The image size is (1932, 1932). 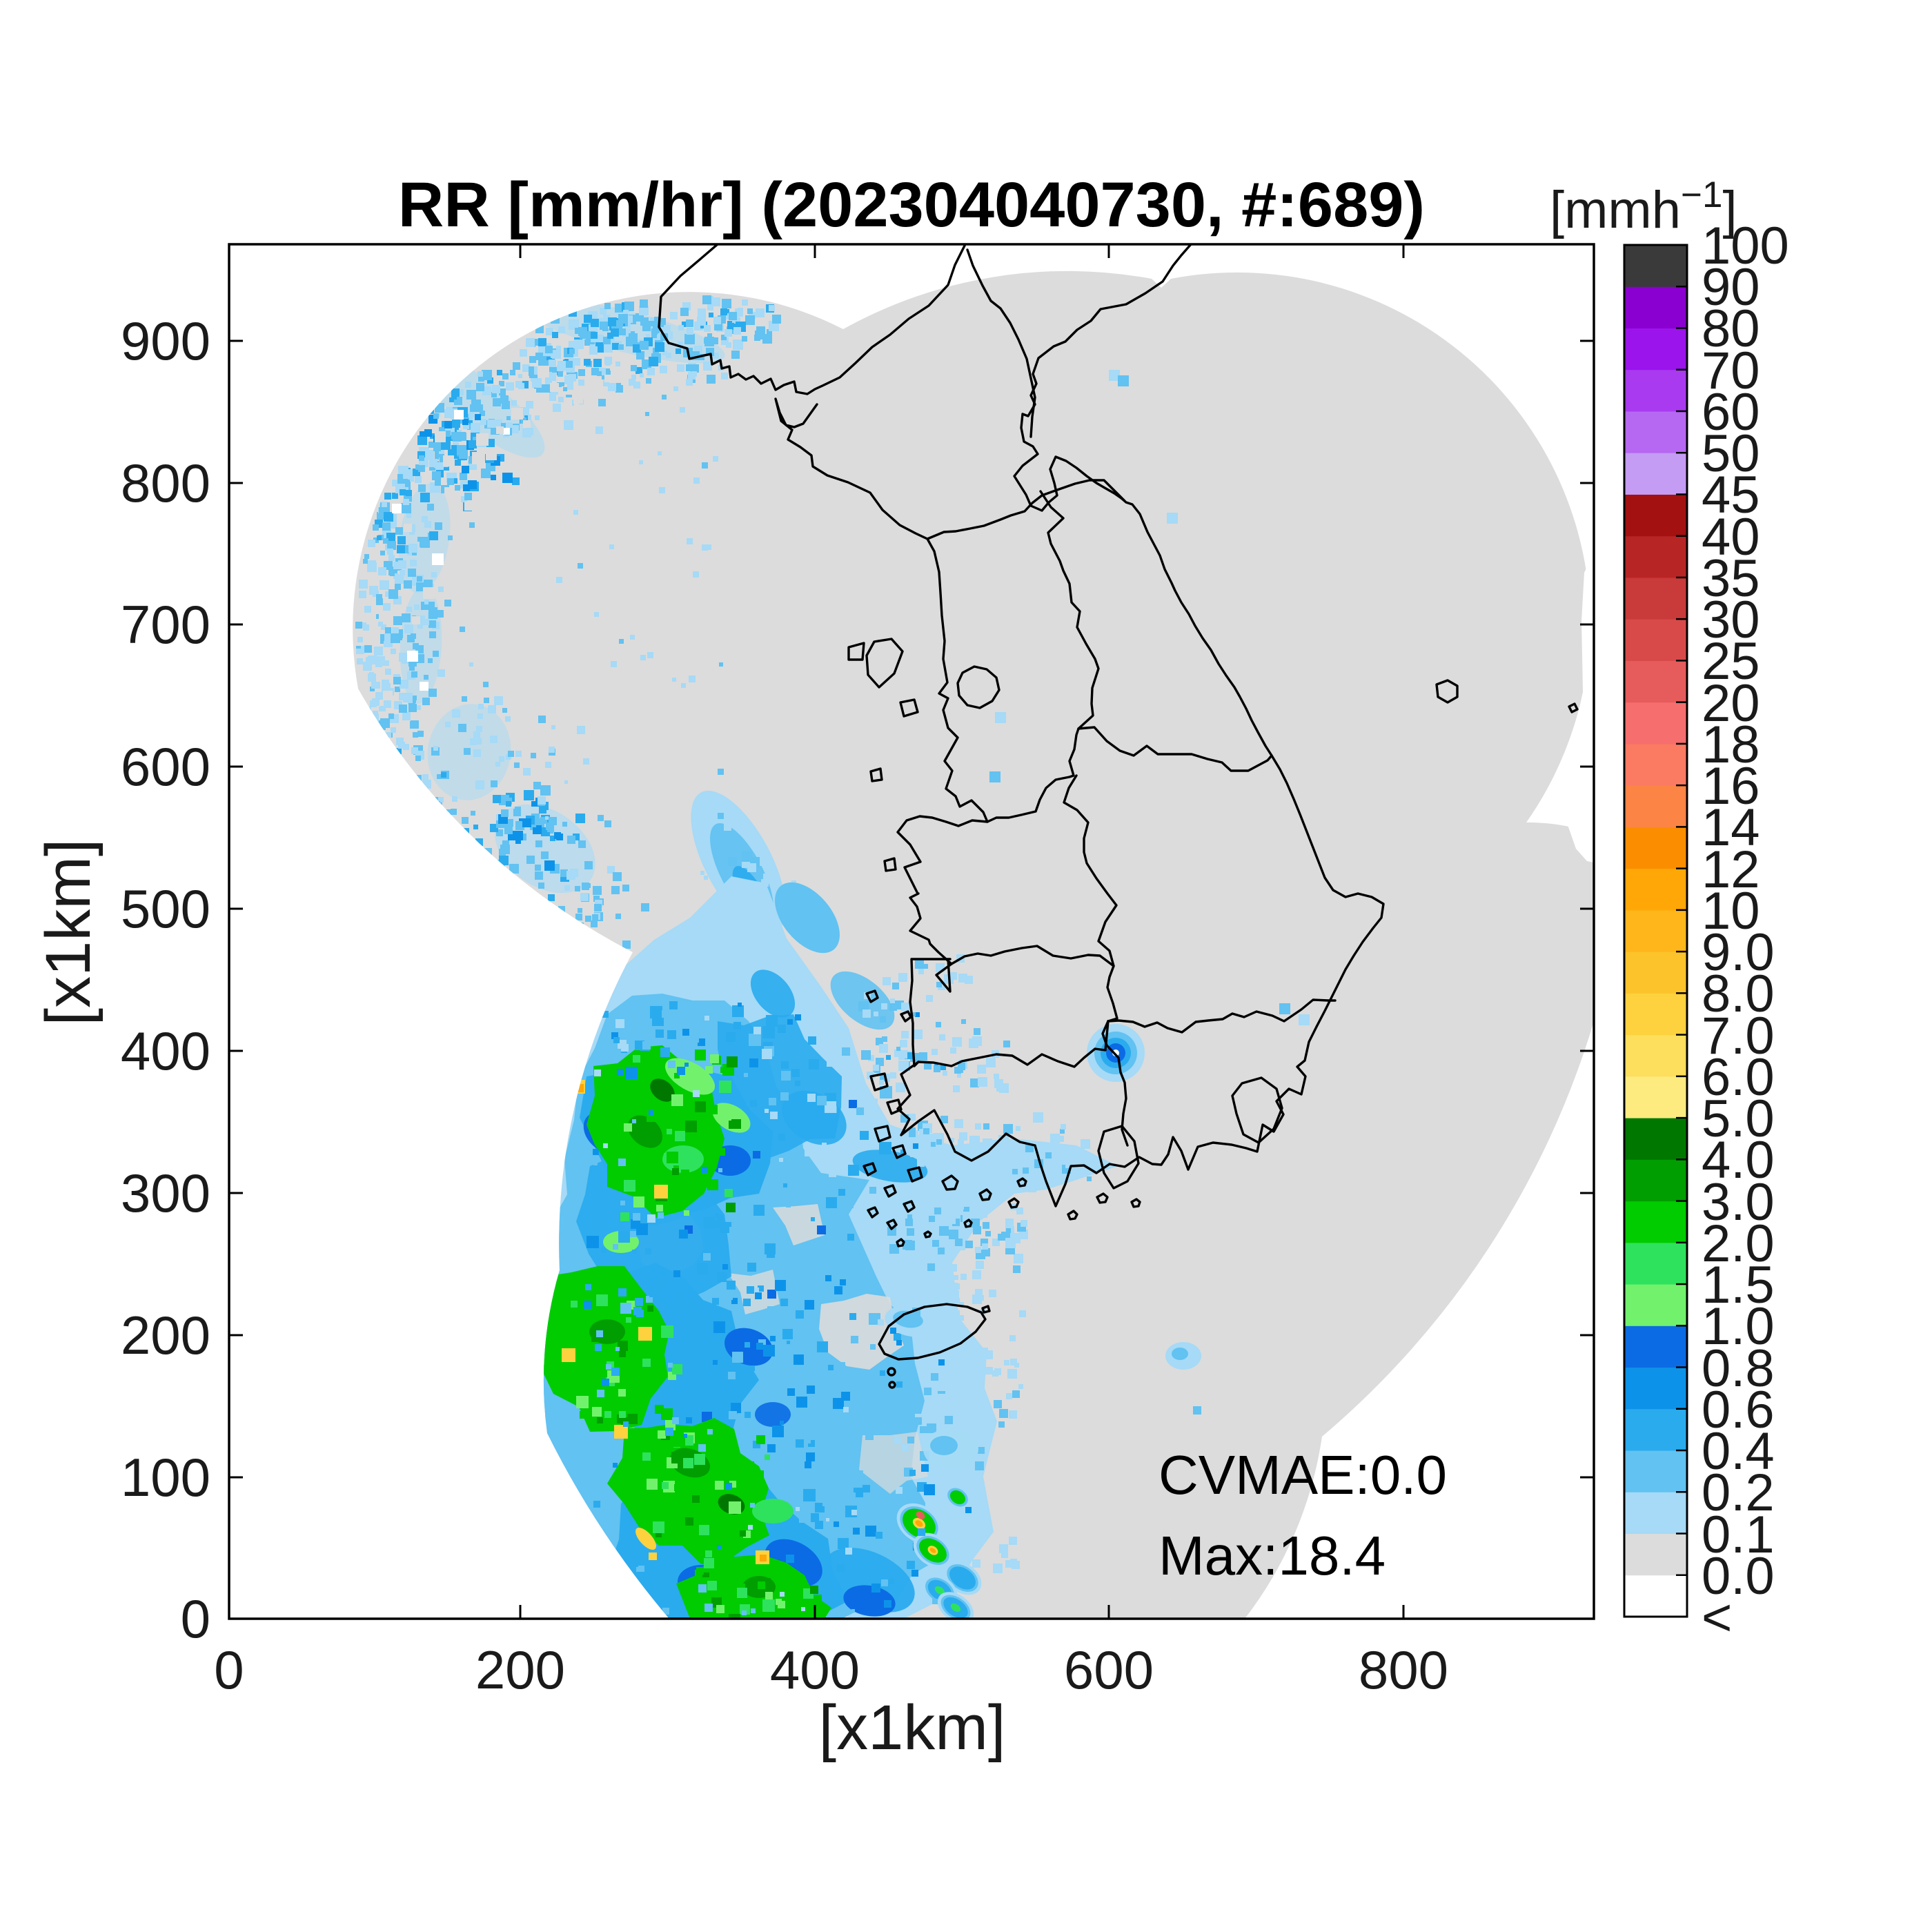 What do you see at coordinates (1731, 661) in the screenshot?
I see `svg-text: 25` at bounding box center [1731, 661].